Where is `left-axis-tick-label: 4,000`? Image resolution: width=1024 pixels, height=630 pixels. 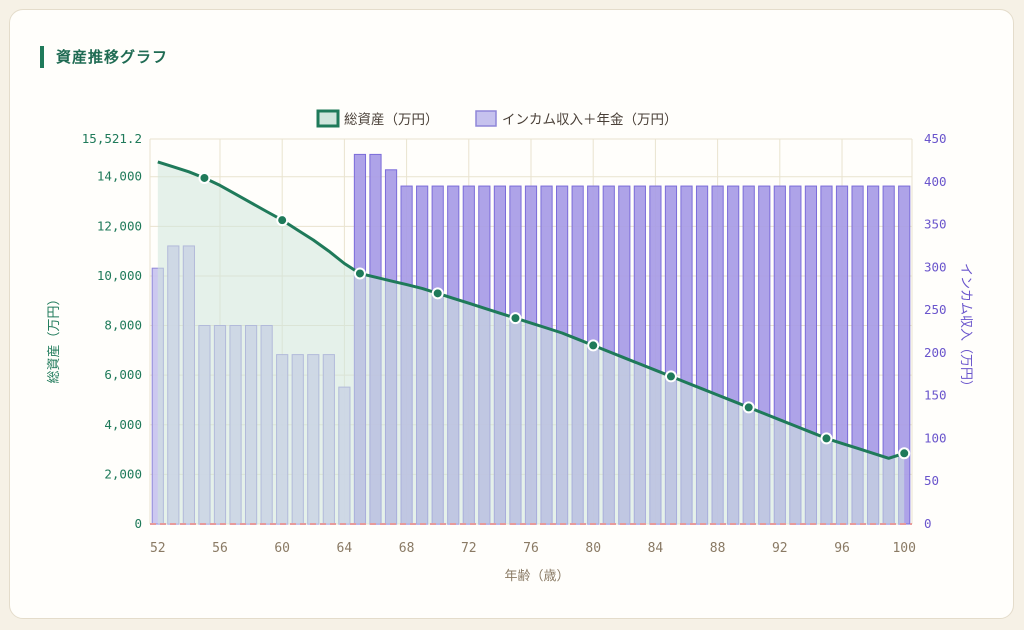
left-axis-tick-label: 4,000 is located at coordinates (123, 424).